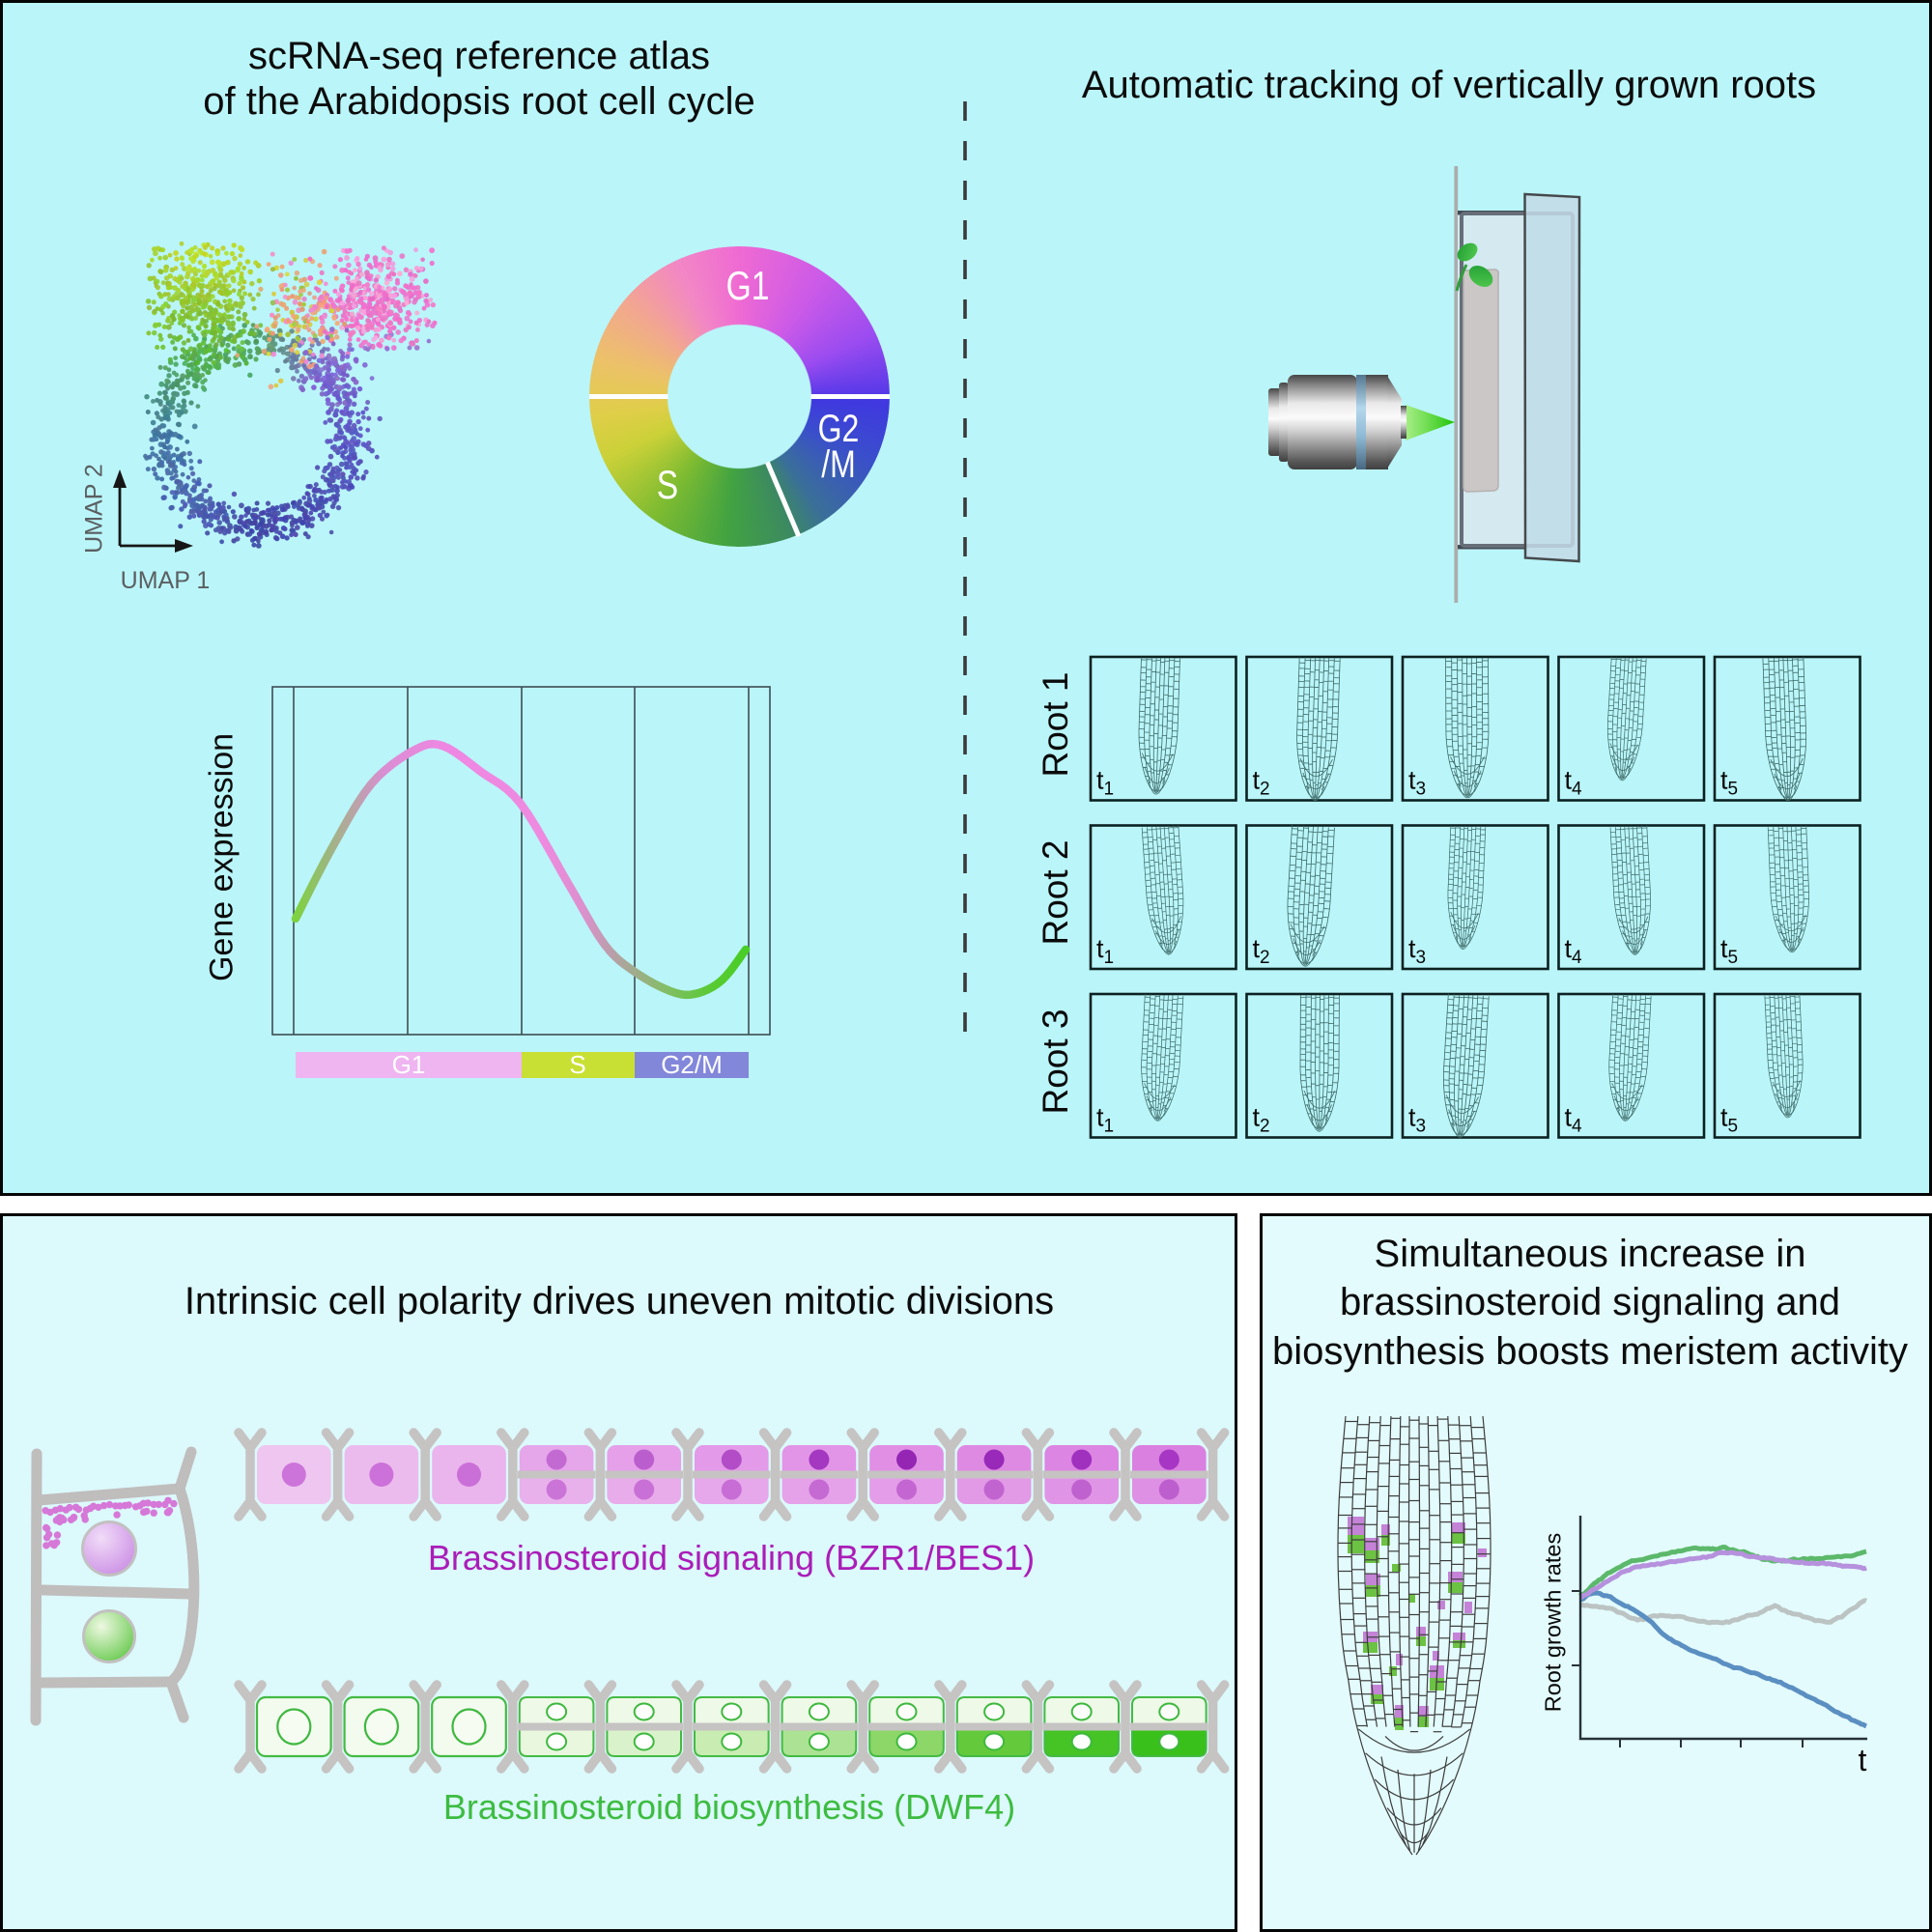 The width and height of the screenshot is (1932, 1932). What do you see at coordinates (577, 1064) in the screenshot?
I see `svg-text: S` at bounding box center [577, 1064].